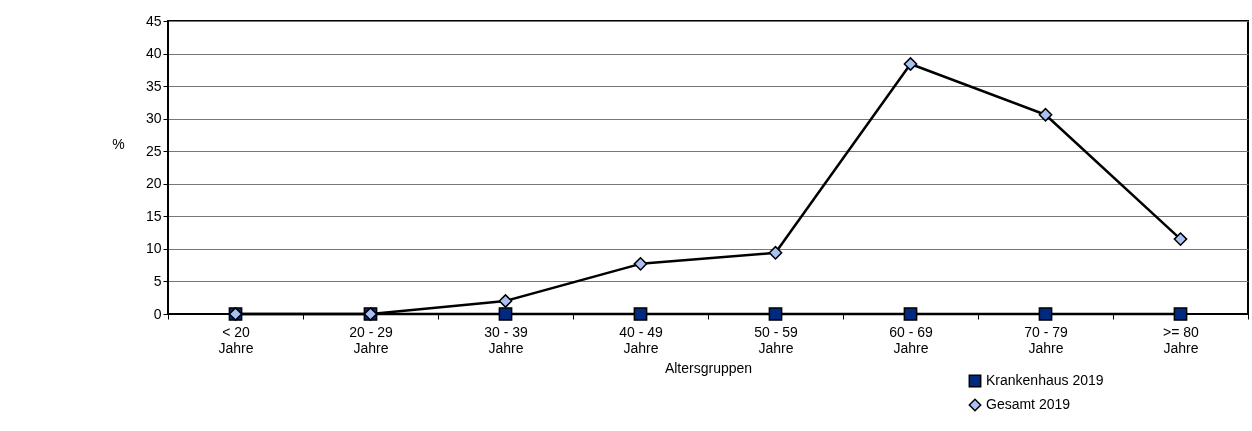 The height and width of the screenshot is (431, 1252). I want to click on x-tick-label: < 20 Jahre, so click(236, 339).